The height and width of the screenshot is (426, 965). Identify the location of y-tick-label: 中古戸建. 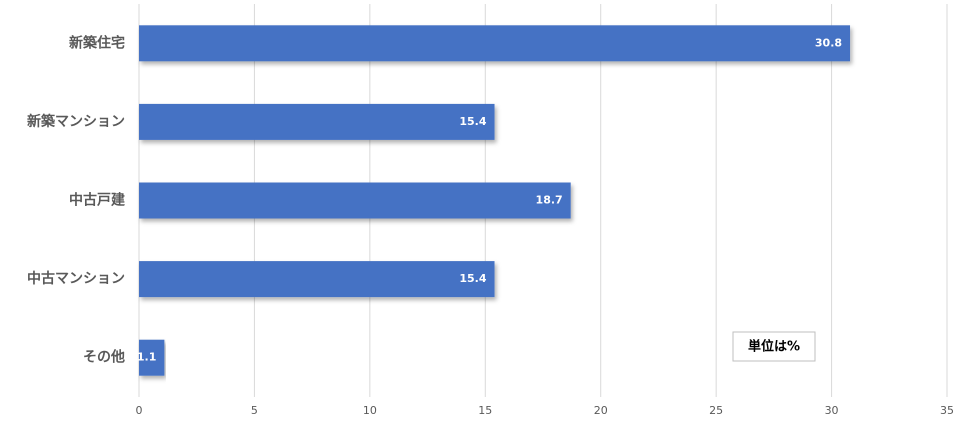
(97, 200).